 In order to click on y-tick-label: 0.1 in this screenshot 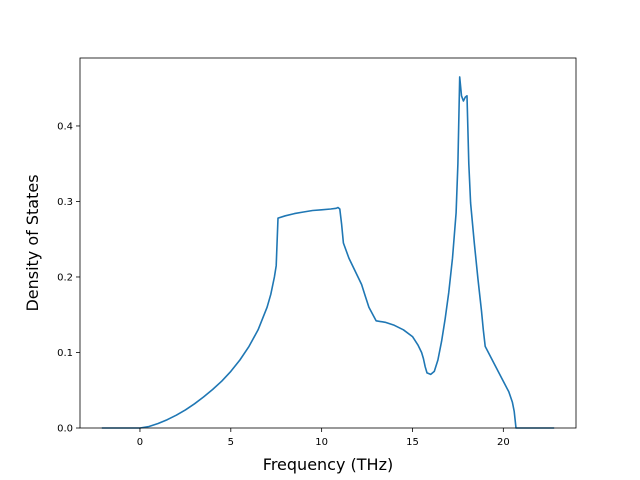, I will do `click(65, 353)`.